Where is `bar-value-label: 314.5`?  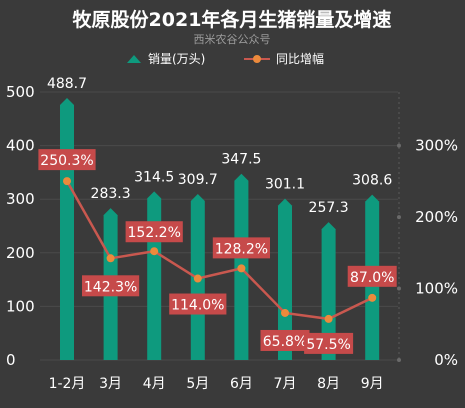
bar-value-label: 314.5 is located at coordinates (154, 177).